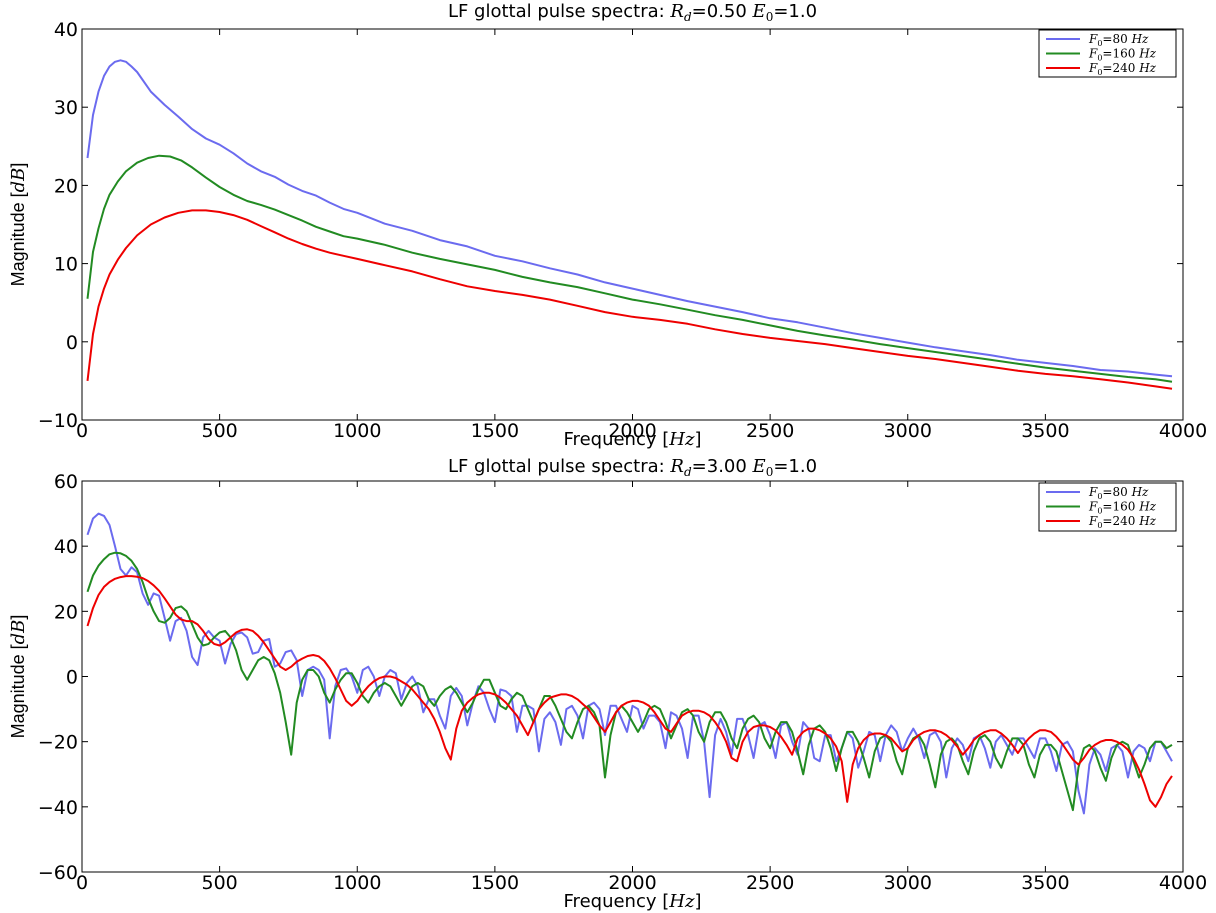  I want to click on y-tick-label: 60, so click(66, 482).